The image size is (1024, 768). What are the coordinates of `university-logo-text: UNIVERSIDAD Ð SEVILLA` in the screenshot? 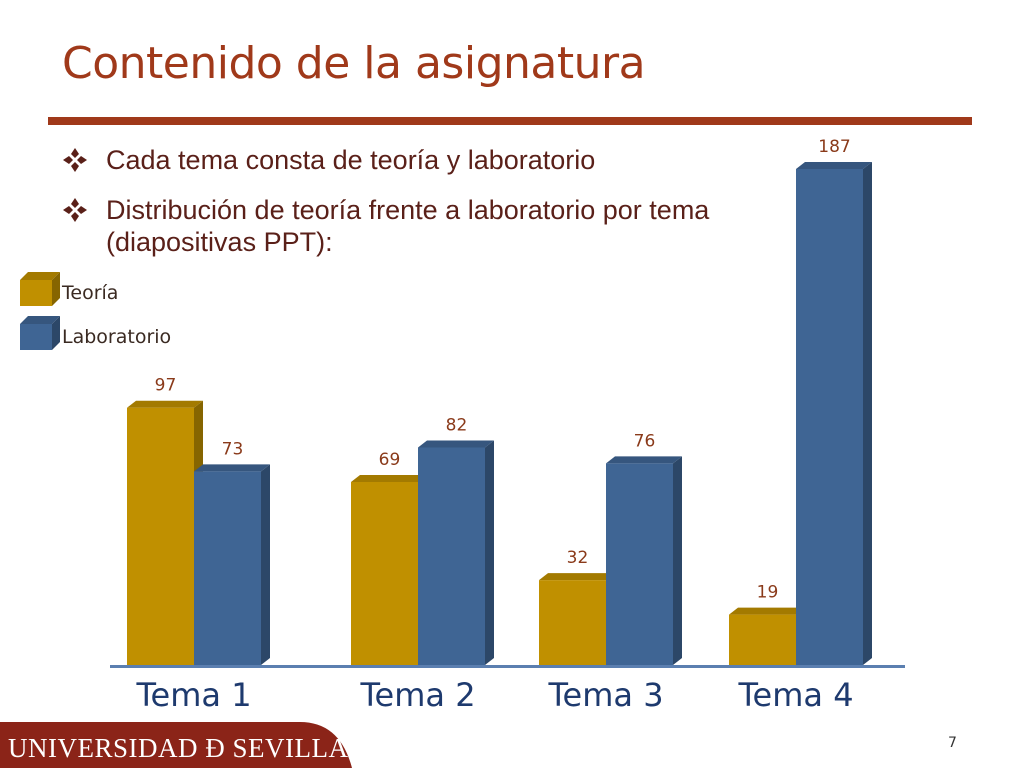 It's located at (178, 748).